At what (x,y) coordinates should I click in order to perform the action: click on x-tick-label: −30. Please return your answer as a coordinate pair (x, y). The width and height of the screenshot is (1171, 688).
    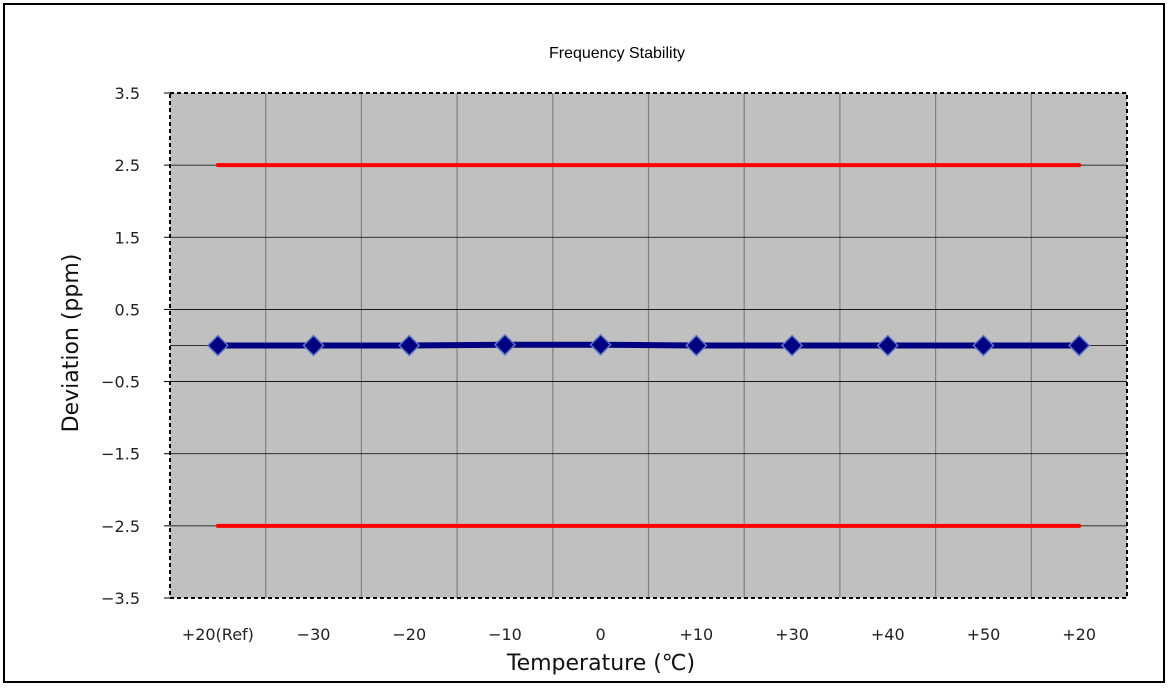
    Looking at the image, I should click on (314, 634).